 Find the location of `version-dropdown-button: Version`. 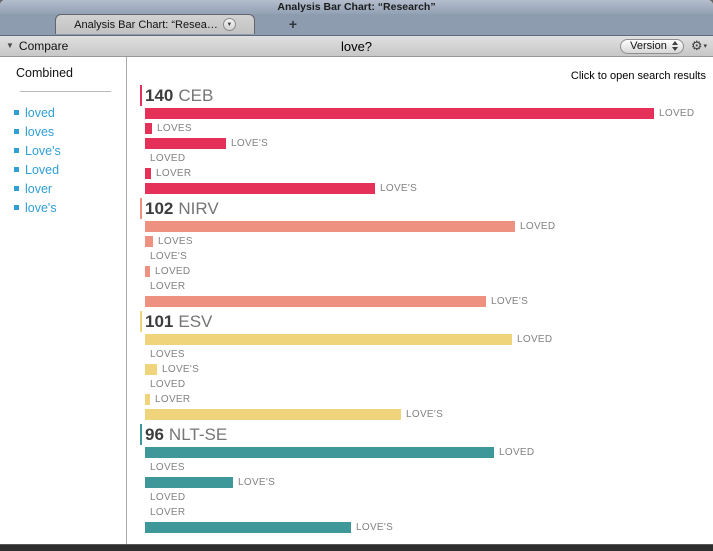

version-dropdown-button: Version is located at coordinates (652, 46).